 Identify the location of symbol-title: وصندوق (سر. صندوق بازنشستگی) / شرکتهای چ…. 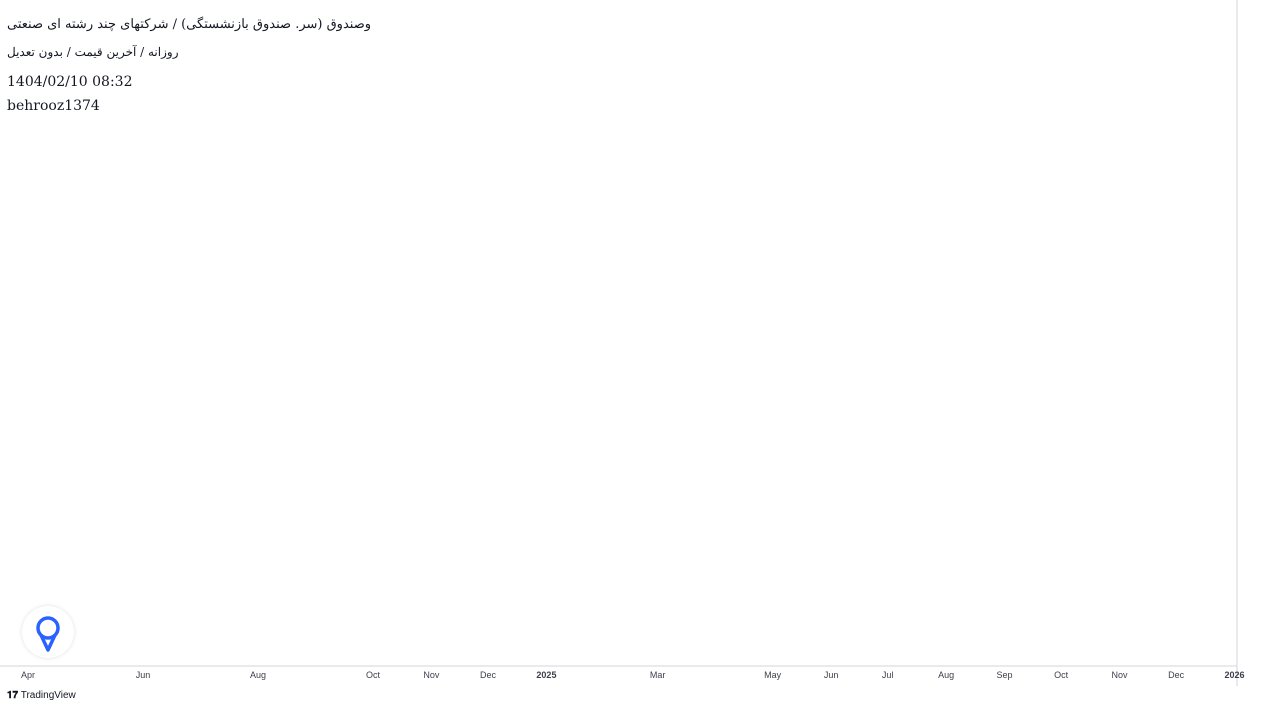
(189, 24).